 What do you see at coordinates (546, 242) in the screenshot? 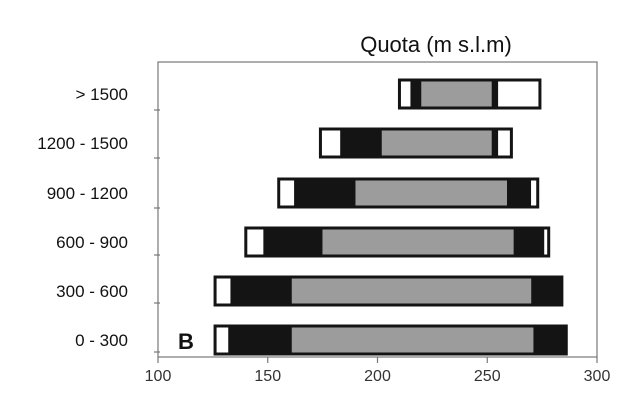
I see `bar-3-white-right` at bounding box center [546, 242].